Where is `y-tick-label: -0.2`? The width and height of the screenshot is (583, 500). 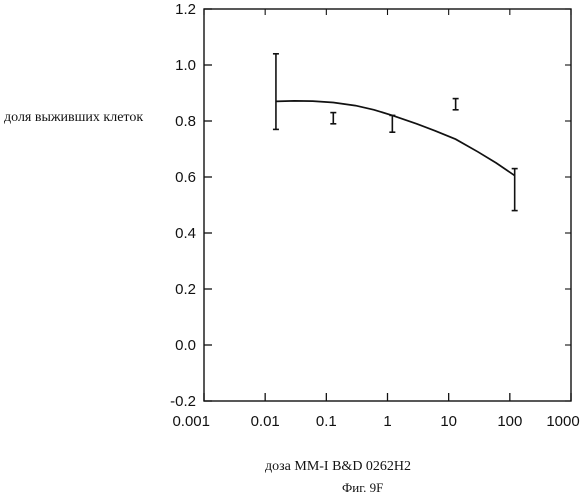 y-tick-label: -0.2 is located at coordinates (183, 401).